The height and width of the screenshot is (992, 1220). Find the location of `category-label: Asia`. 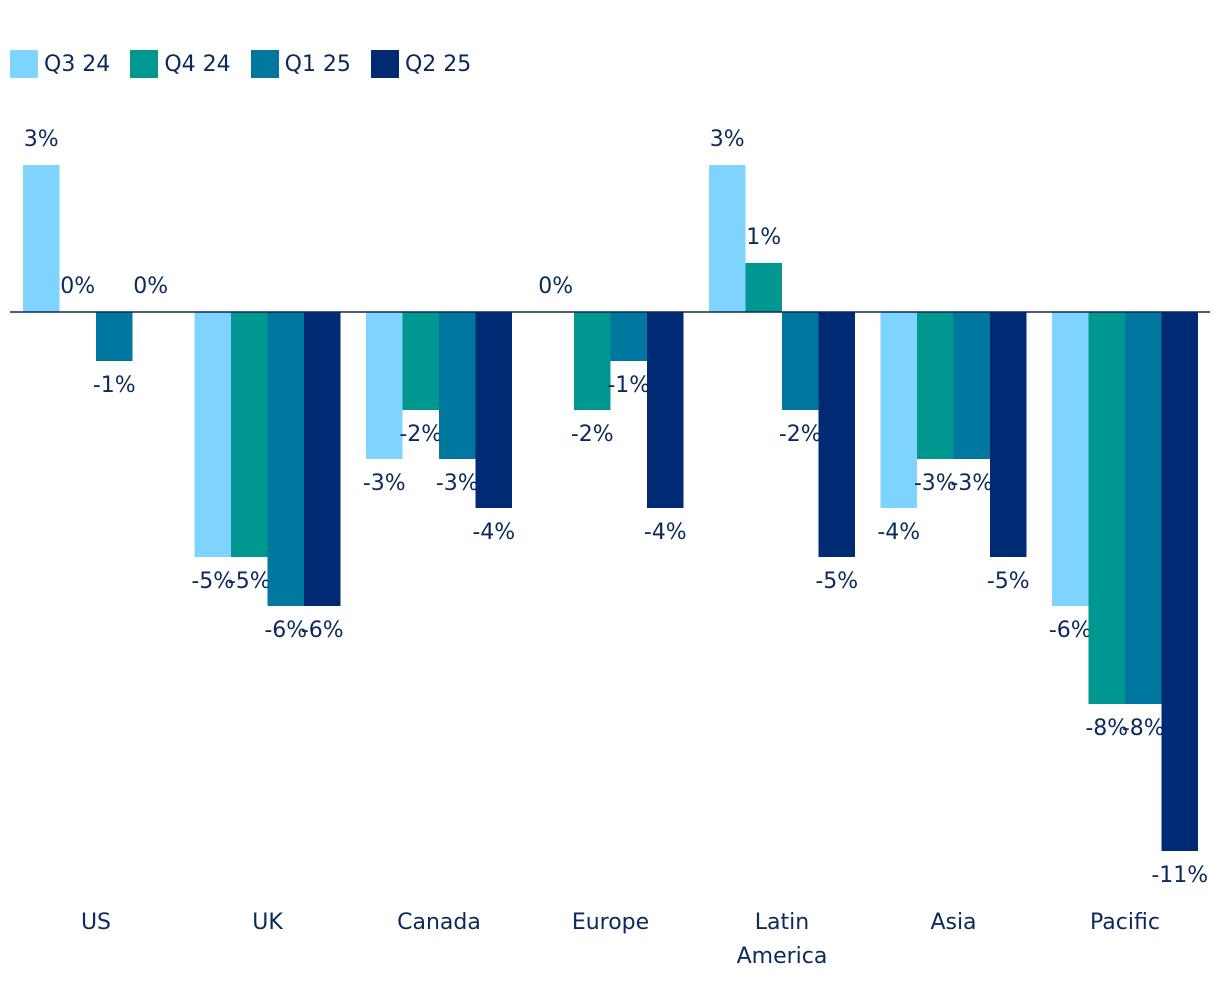

category-label: Asia is located at coordinates (953, 922).